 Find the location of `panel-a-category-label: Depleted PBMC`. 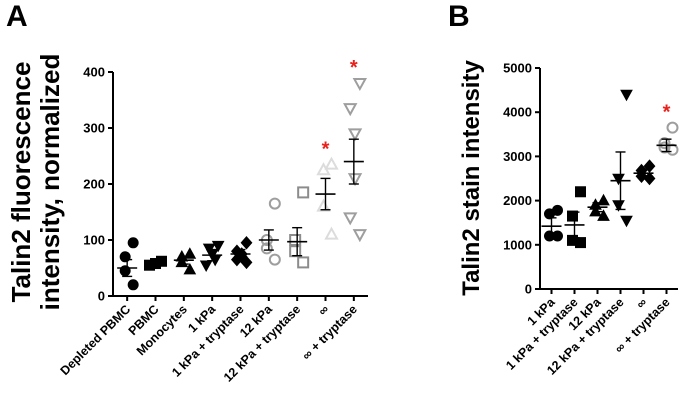

panel-a-category-label: Depleted PBMC is located at coordinates (96, 340).